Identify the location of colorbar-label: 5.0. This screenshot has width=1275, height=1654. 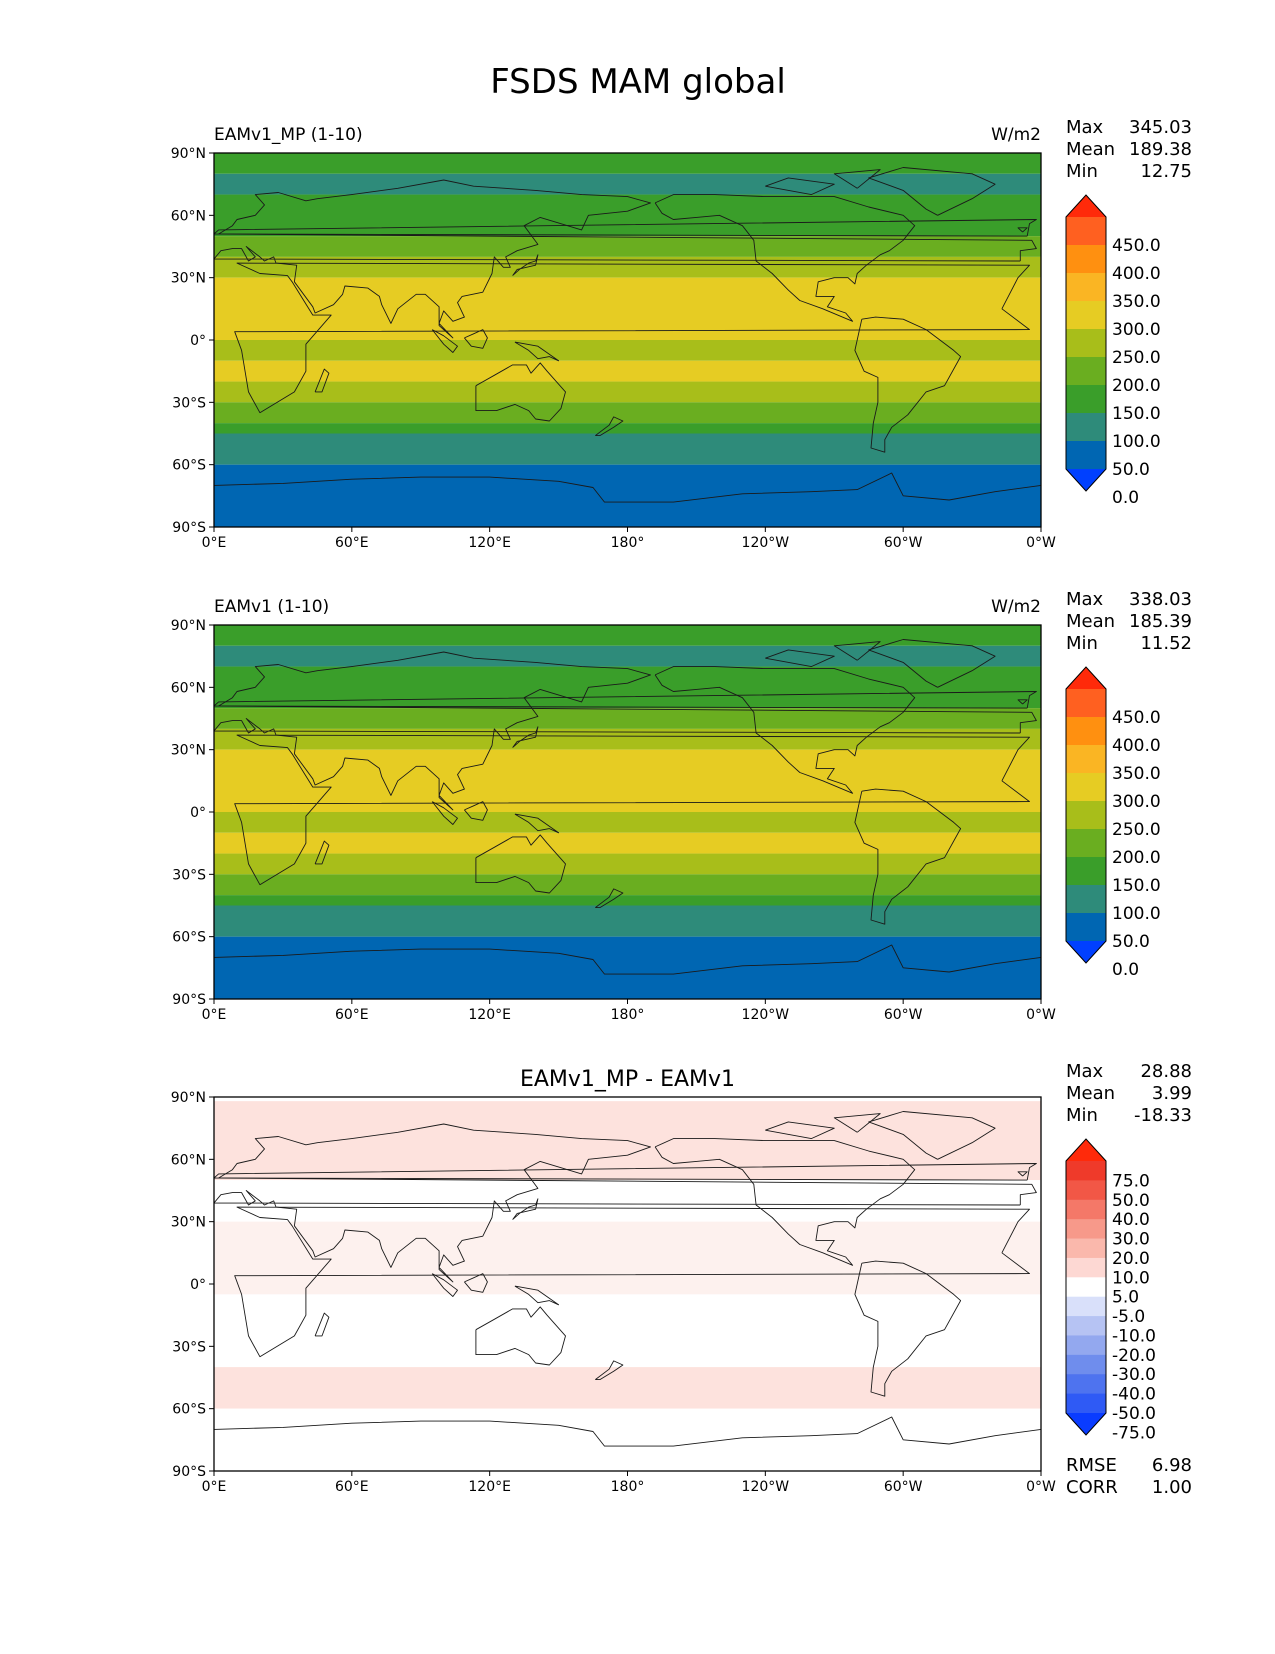
(1125, 1298).